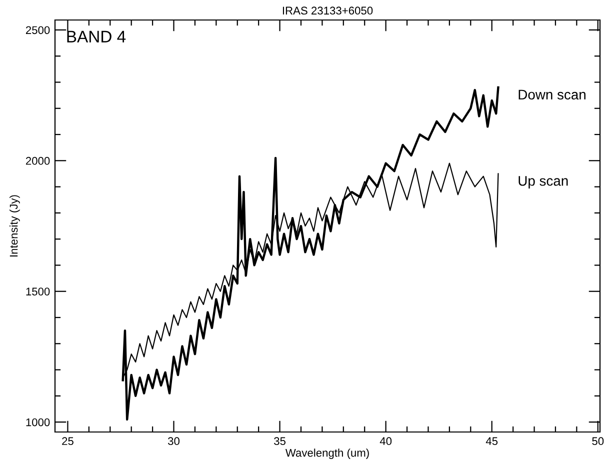  I want to click on series-label: Down scan, so click(552, 95).